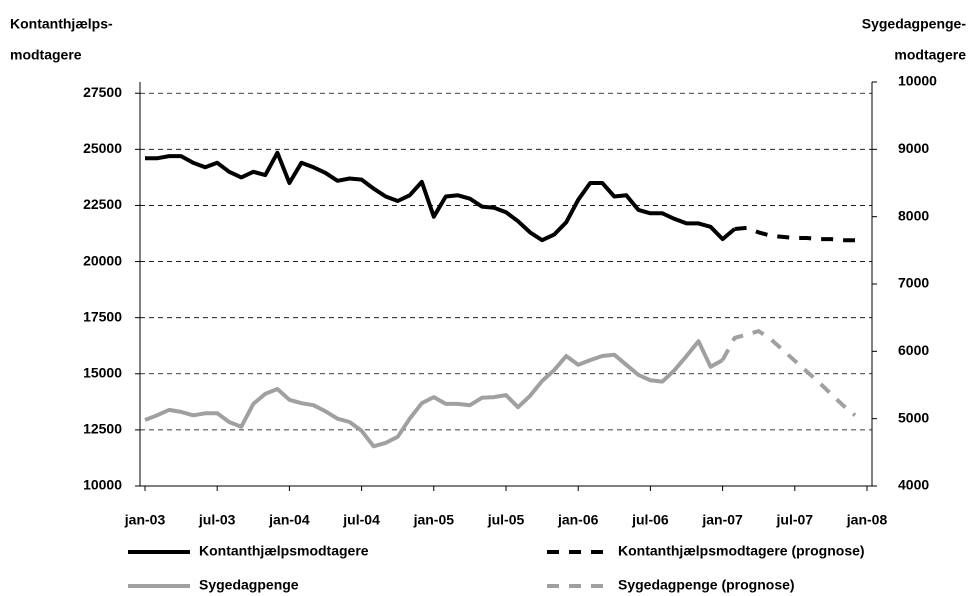  I want to click on x-tick-label: jul-03, so click(217, 520).